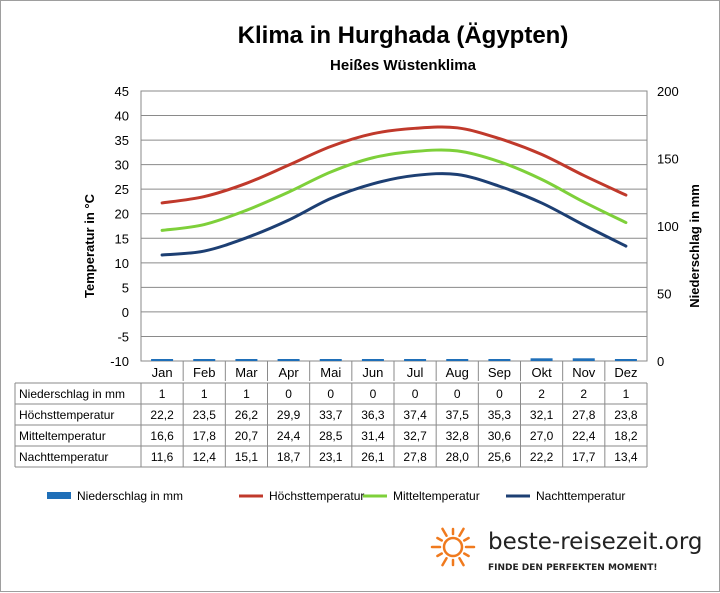 This screenshot has height=593, width=720. I want to click on y-left-tick-label: 0, so click(125, 312).